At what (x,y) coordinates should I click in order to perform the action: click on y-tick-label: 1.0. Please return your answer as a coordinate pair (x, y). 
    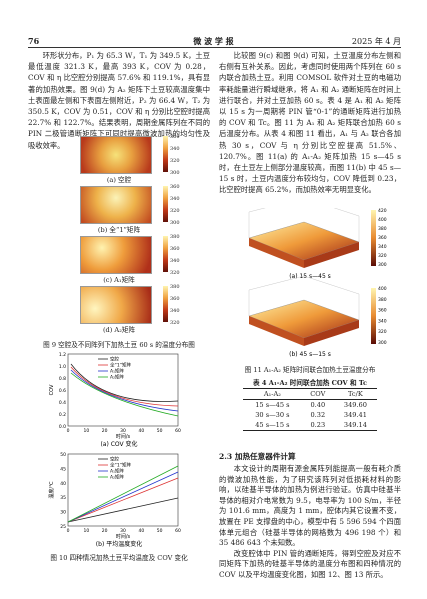
    Looking at the image, I should click on (62, 367).